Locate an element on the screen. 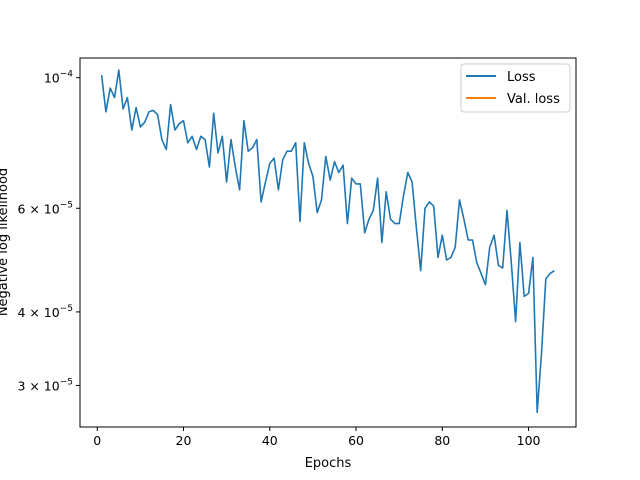 This screenshot has width=640, height=480. x-tick-label: 0 is located at coordinates (97, 440).